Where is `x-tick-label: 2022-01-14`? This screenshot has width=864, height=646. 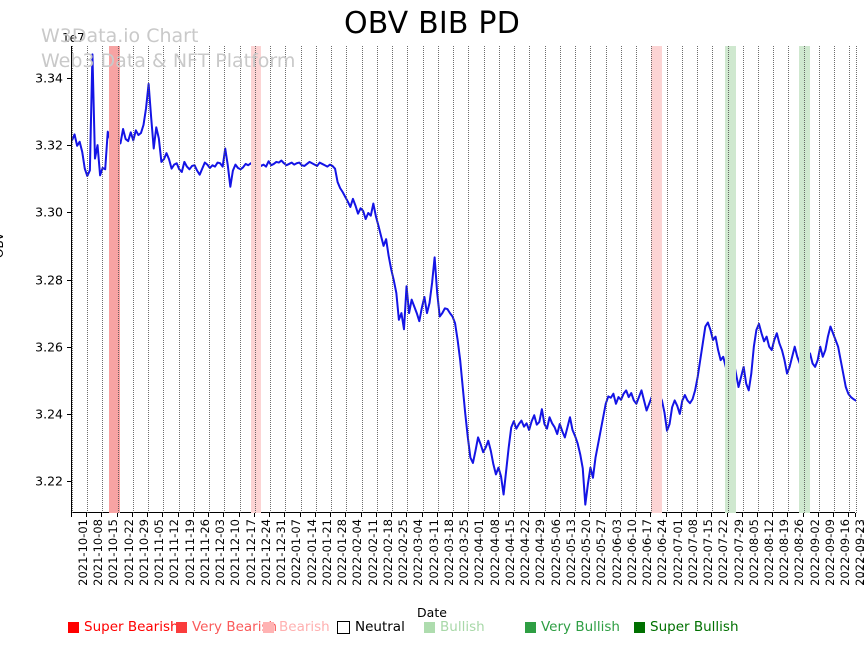 x-tick-label: 2022-01-14 is located at coordinates (311, 552).